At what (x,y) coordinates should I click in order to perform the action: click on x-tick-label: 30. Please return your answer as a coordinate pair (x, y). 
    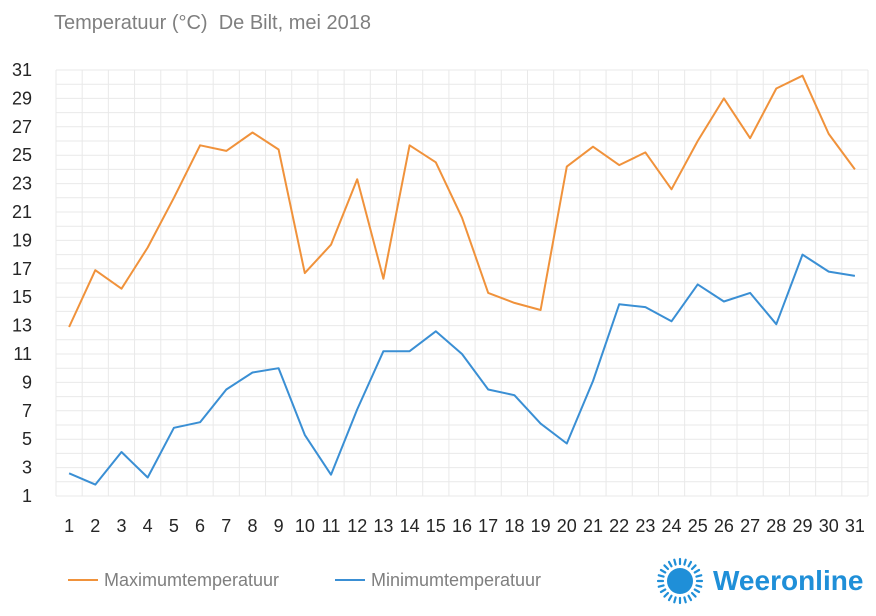
    Looking at the image, I should click on (829, 526).